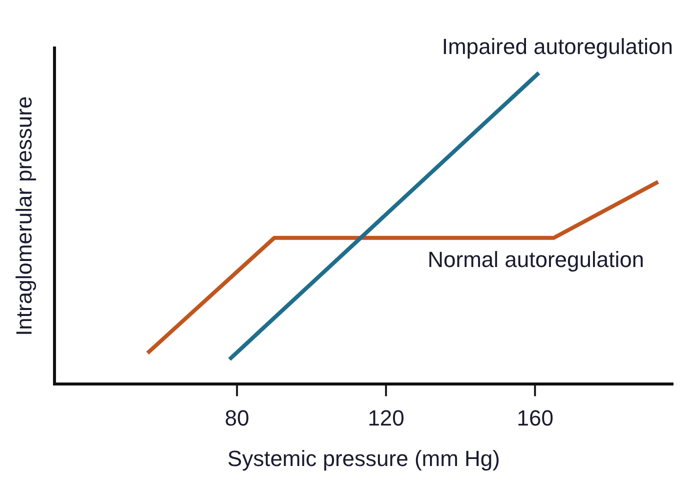 Image resolution: width=683 pixels, height=485 pixels. I want to click on x-tick-label: 160, so click(535, 417).